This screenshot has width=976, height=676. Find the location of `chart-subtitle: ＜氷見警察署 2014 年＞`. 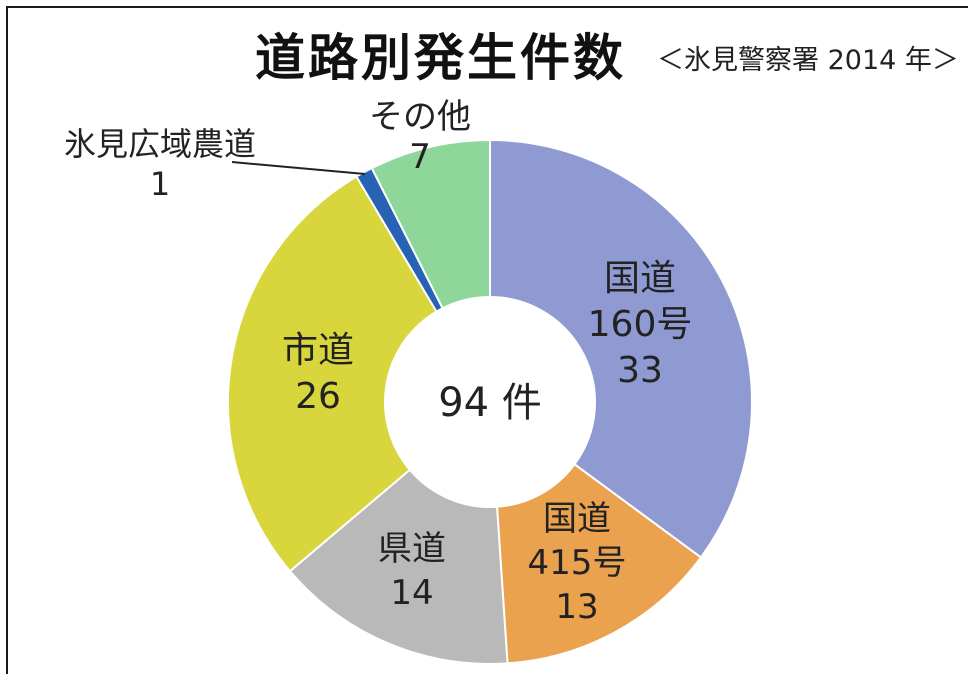

chart-subtitle: ＜氷見警察署 2014 年＞ is located at coordinates (808, 60).